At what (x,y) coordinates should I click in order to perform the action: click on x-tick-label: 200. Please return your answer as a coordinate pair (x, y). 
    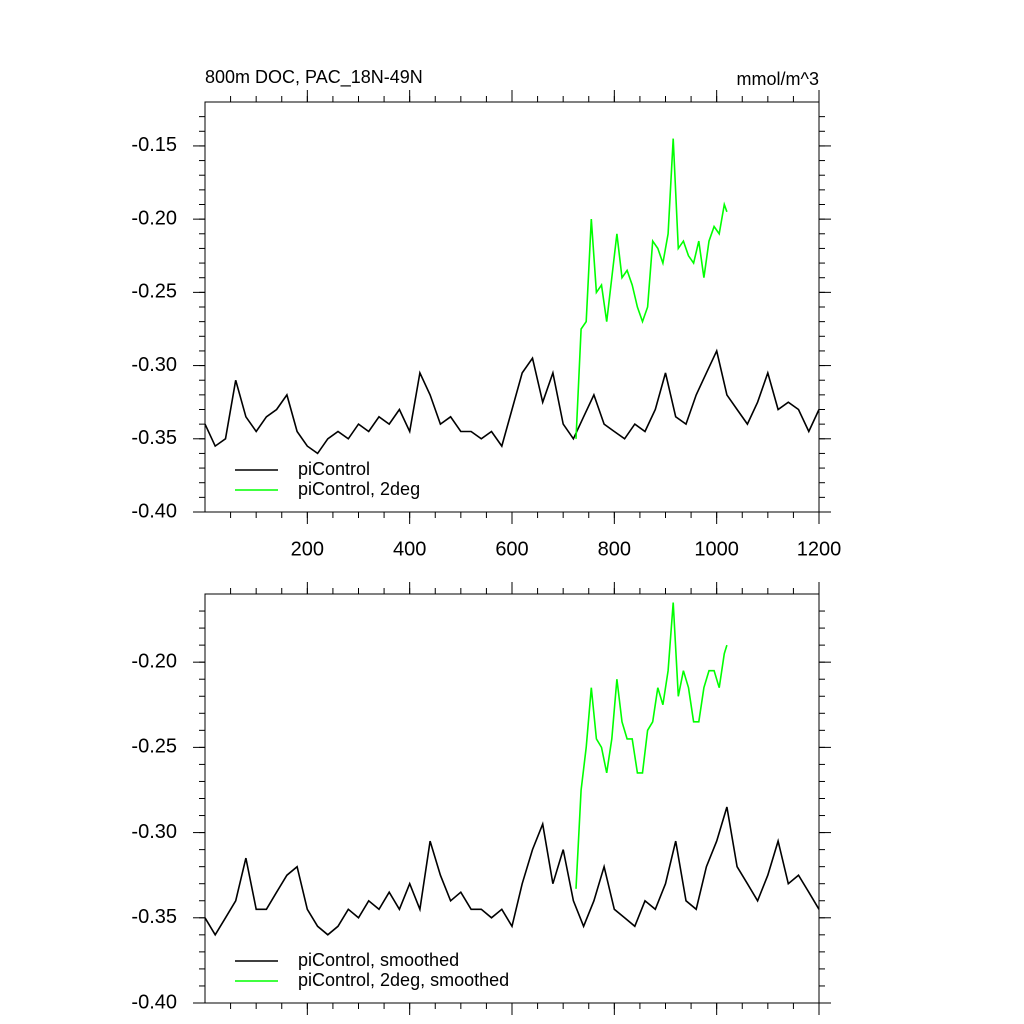
    Looking at the image, I should click on (307, 549).